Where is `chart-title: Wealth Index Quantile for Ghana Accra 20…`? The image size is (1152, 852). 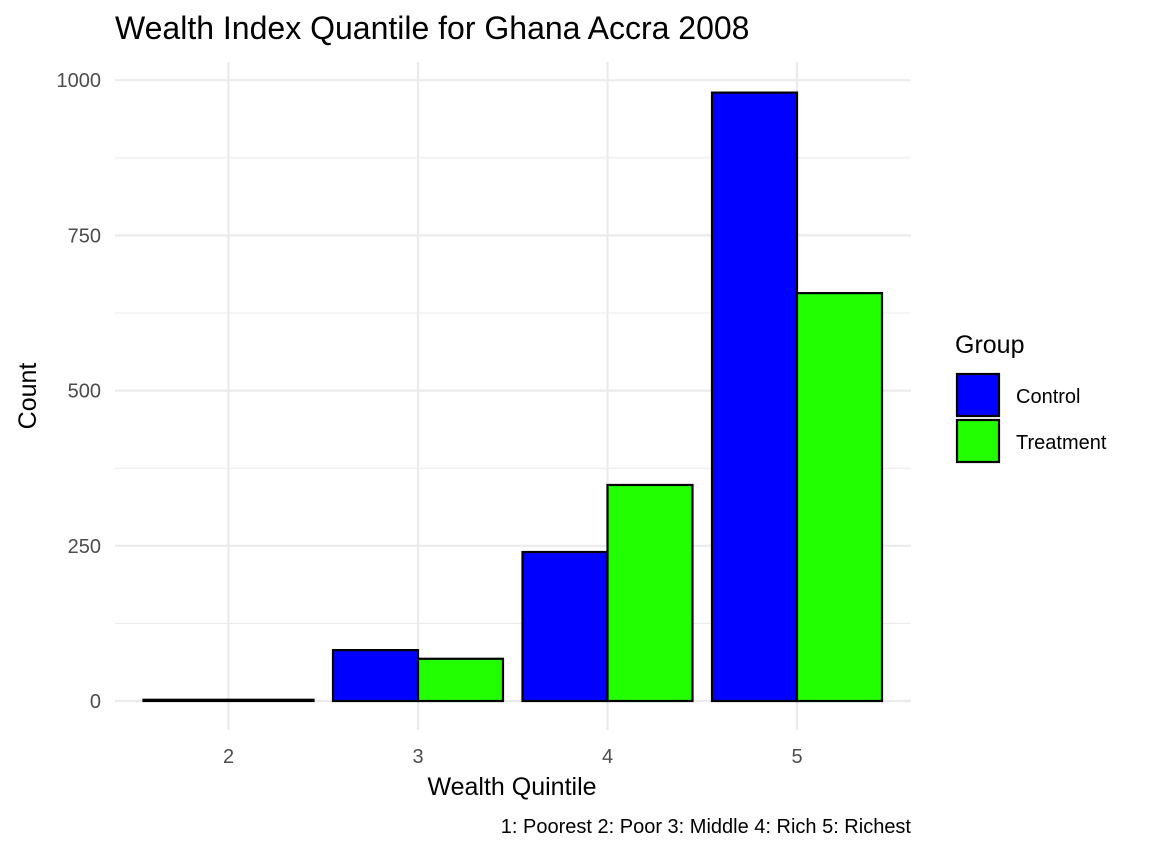 chart-title: Wealth Index Quantile for Ghana Accra 20… is located at coordinates (432, 28).